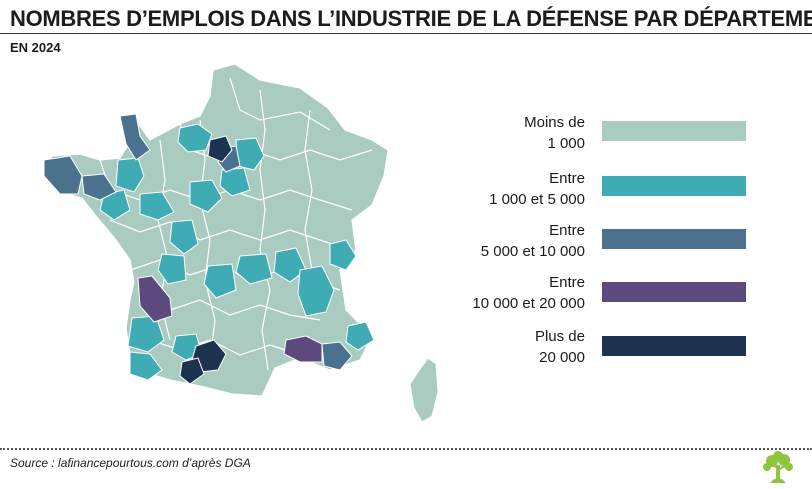 Image resolution: width=812 pixels, height=489 pixels. Describe the element at coordinates (528, 303) in the screenshot. I see `legend-label-line2: 10 000 et 20 000` at that location.